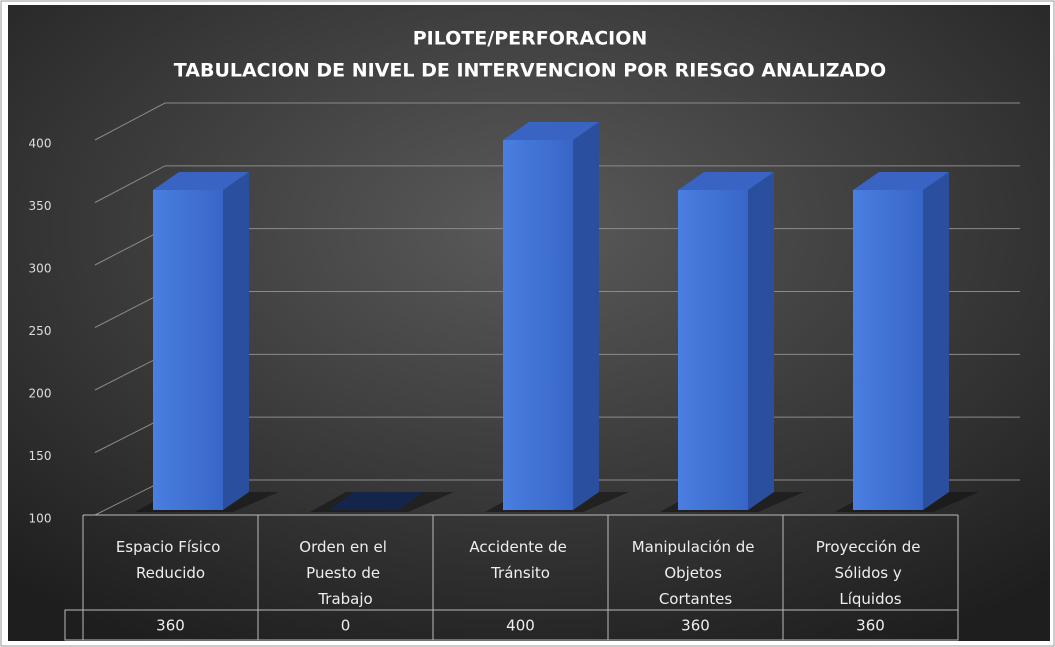 This screenshot has width=1055, height=647. I want to click on y-tick-label: 400, so click(40, 144).